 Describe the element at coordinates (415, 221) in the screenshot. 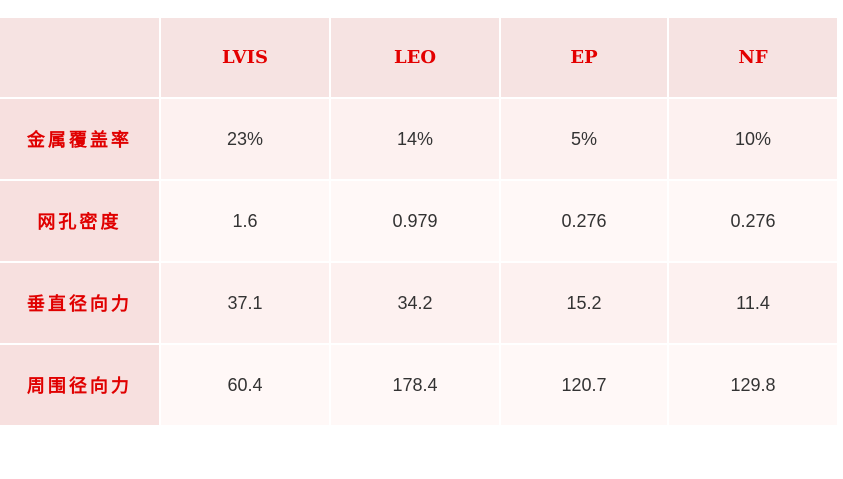

I see `cell: 0.979` at that location.